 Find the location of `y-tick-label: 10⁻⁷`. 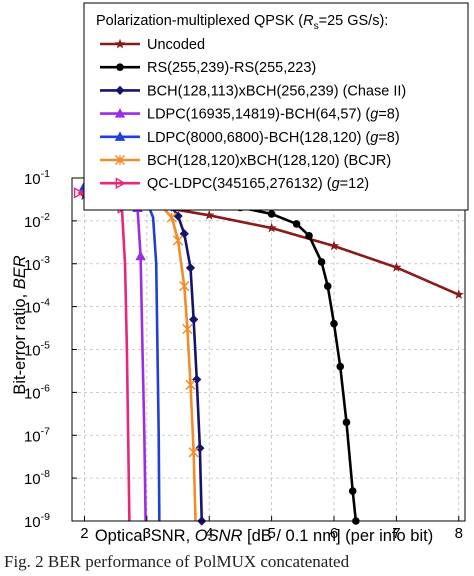

y-tick-label: 10⁻⁷ is located at coordinates (37, 435).